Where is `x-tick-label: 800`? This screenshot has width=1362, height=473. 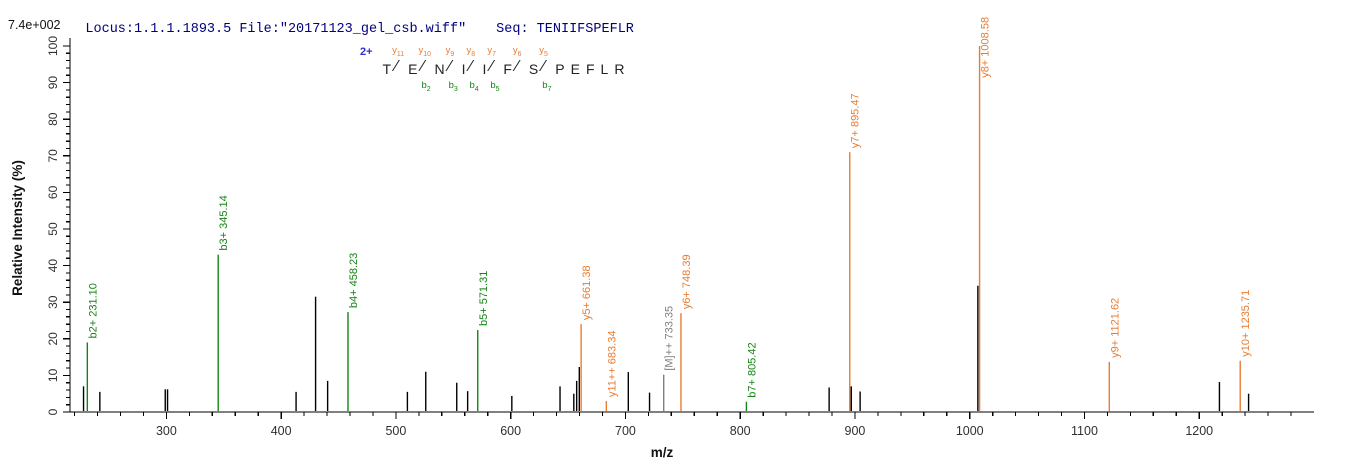
x-tick-label: 800 is located at coordinates (740, 431).